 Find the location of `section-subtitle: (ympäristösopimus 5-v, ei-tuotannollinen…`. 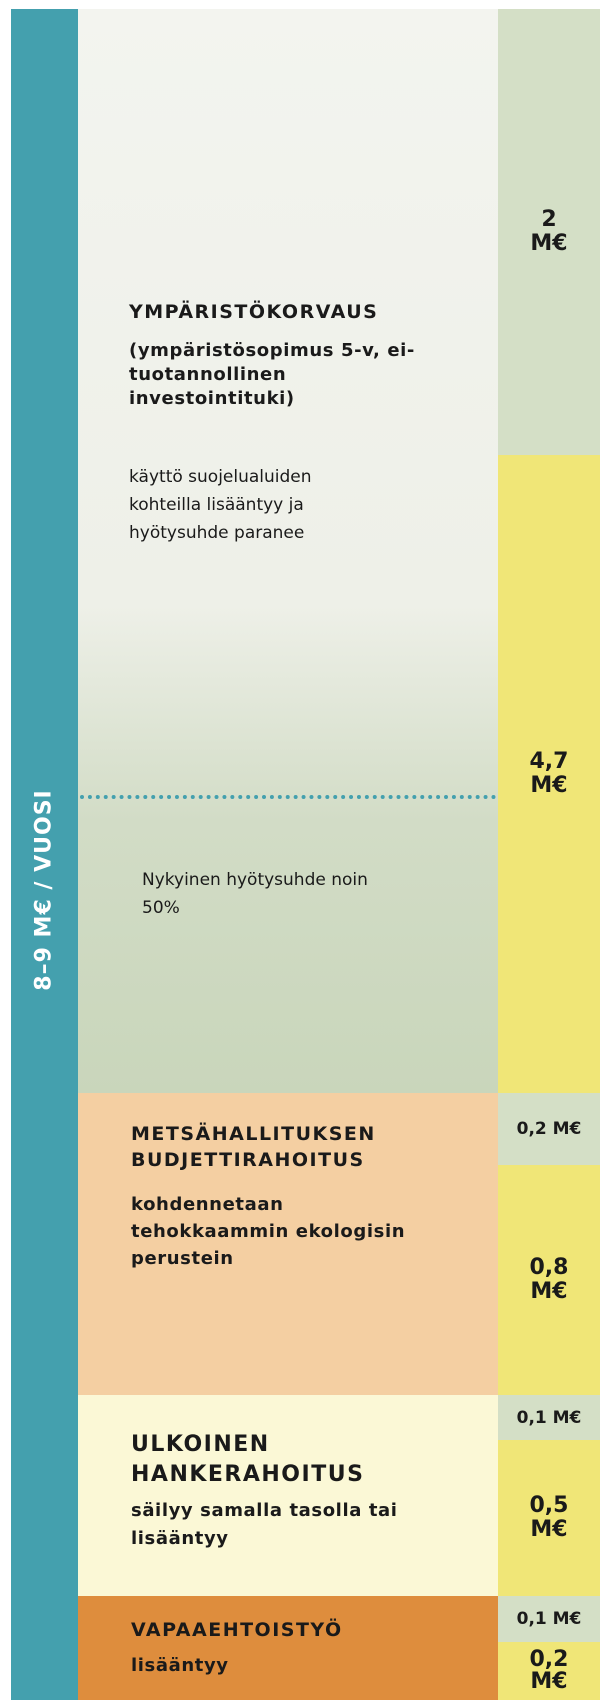

section-subtitle: (ympäristösopimus 5-v, ei-tuotannollinen… is located at coordinates (272, 374).